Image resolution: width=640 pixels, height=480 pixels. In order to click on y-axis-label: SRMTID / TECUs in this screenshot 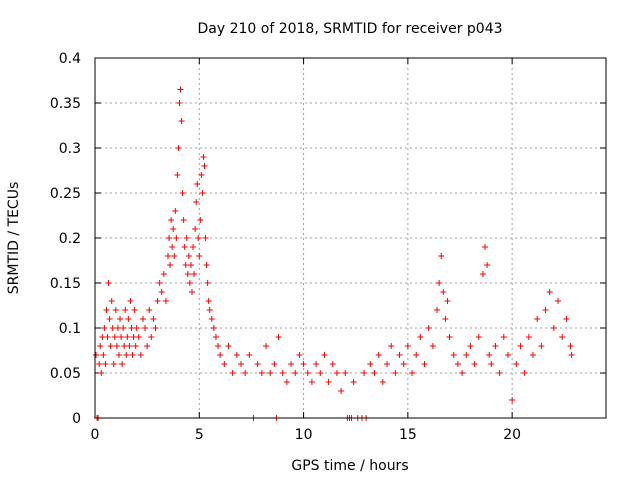, I will do `click(14, 238)`.